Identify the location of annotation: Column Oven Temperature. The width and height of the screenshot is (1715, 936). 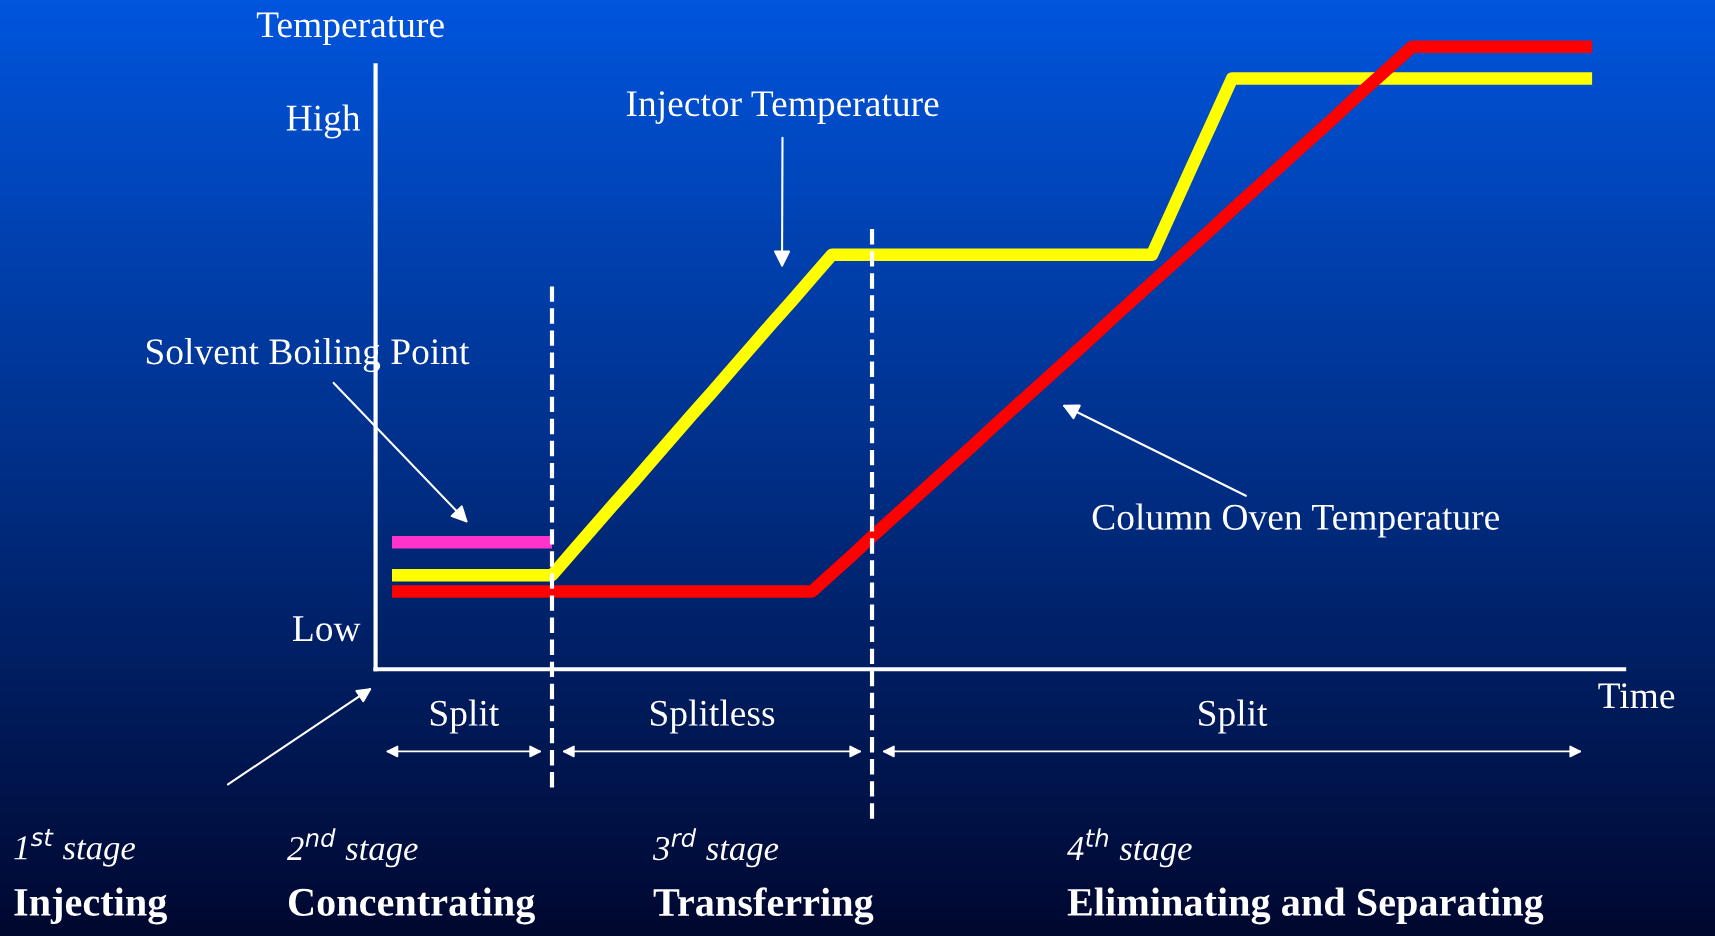
(1295, 520).